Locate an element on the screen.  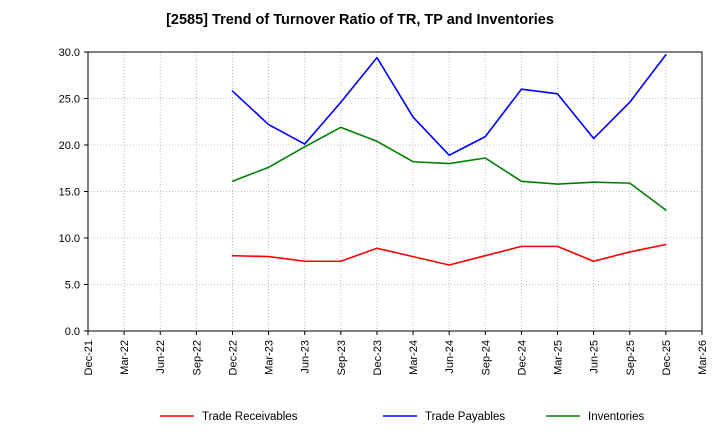
x-axis-tick-label: Jun-22 is located at coordinates (161, 357).